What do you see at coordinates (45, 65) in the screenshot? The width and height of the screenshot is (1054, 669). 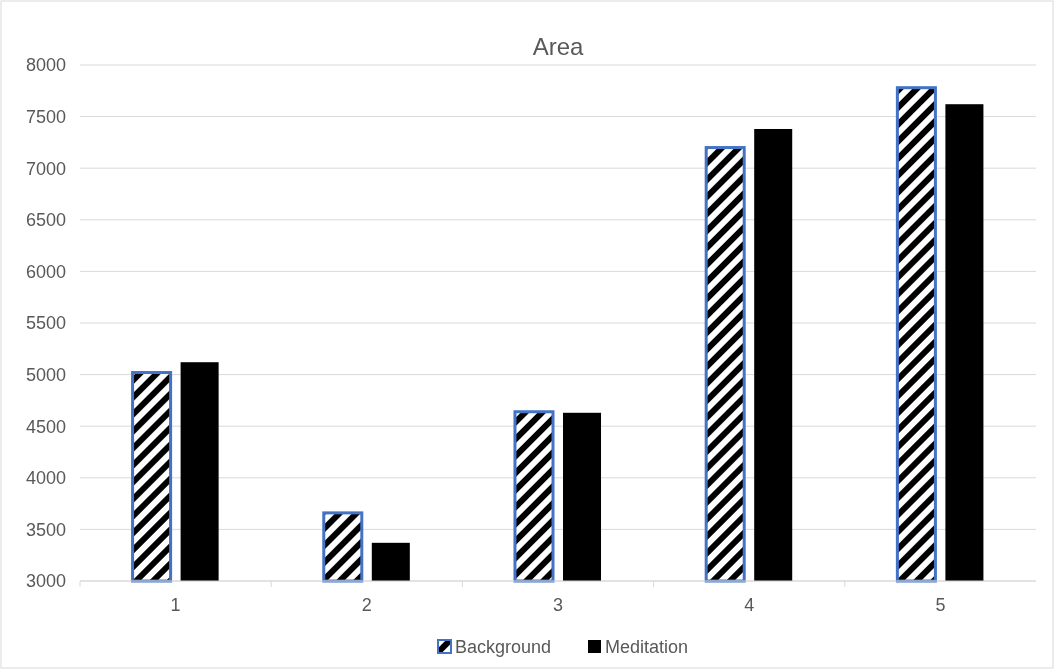 I see `y-tick-label: 8000` at bounding box center [45, 65].